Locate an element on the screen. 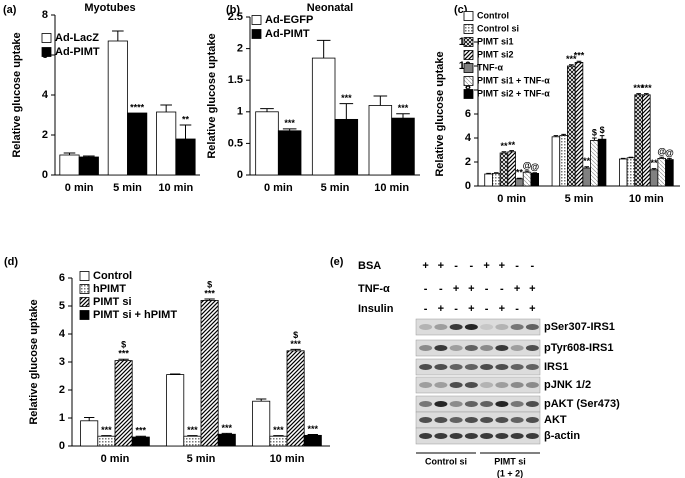 This screenshot has width=685, height=478. y-tick-label: 0 is located at coordinates (62, 446).